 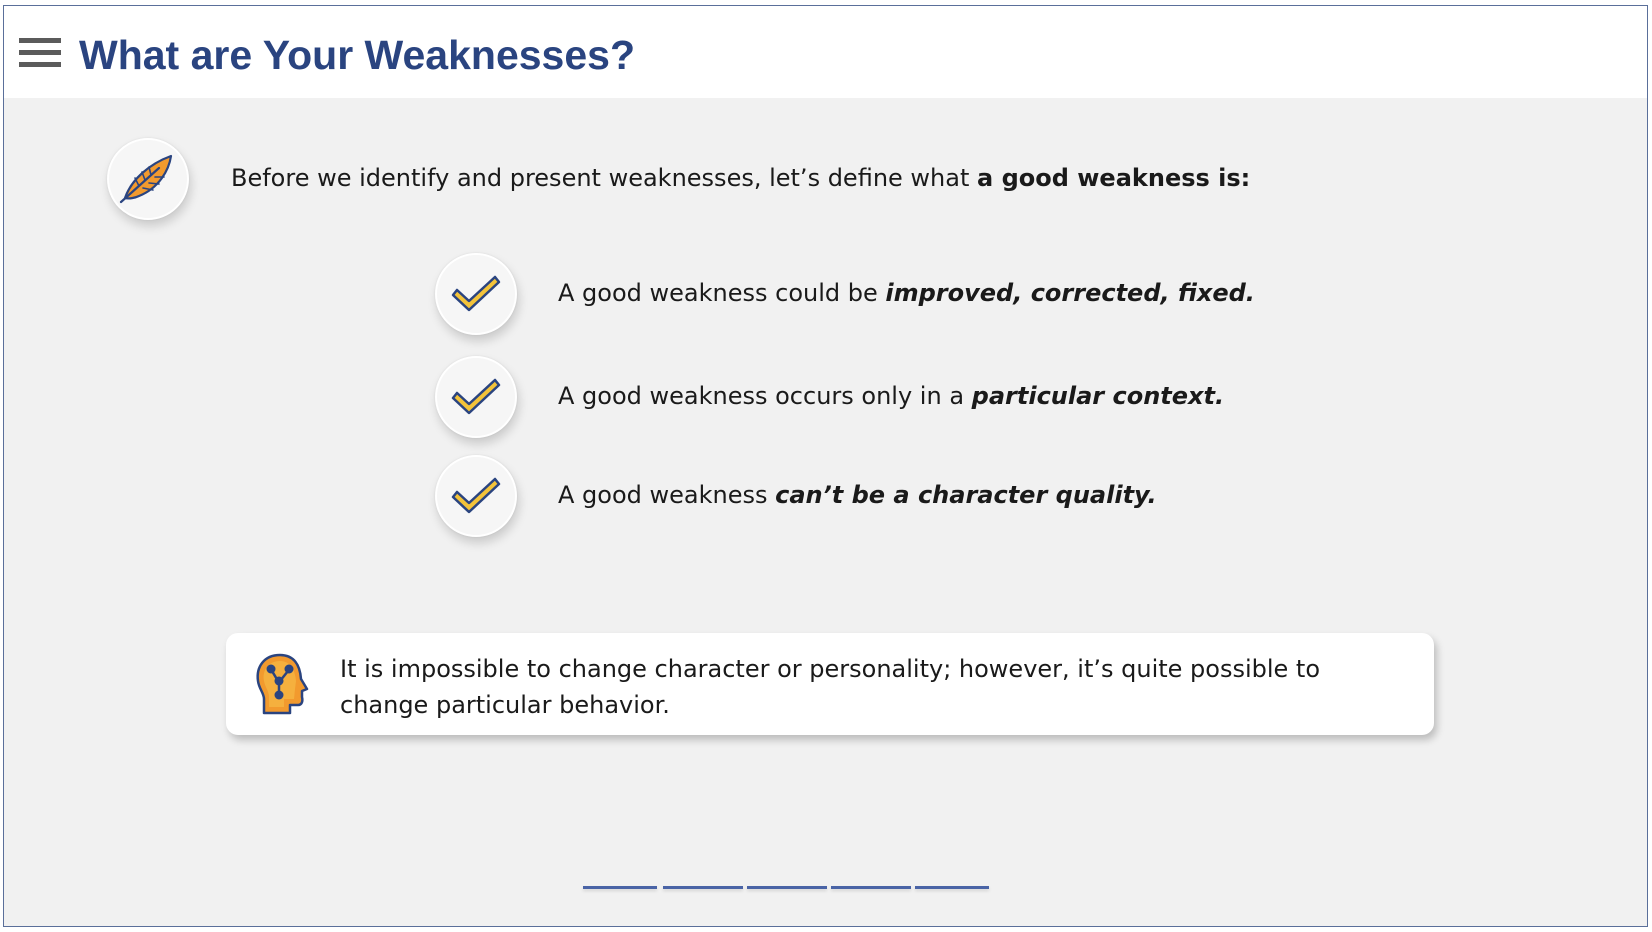 What do you see at coordinates (1098, 396) in the screenshot?
I see `checklist-text-emphasis: particular context.` at bounding box center [1098, 396].